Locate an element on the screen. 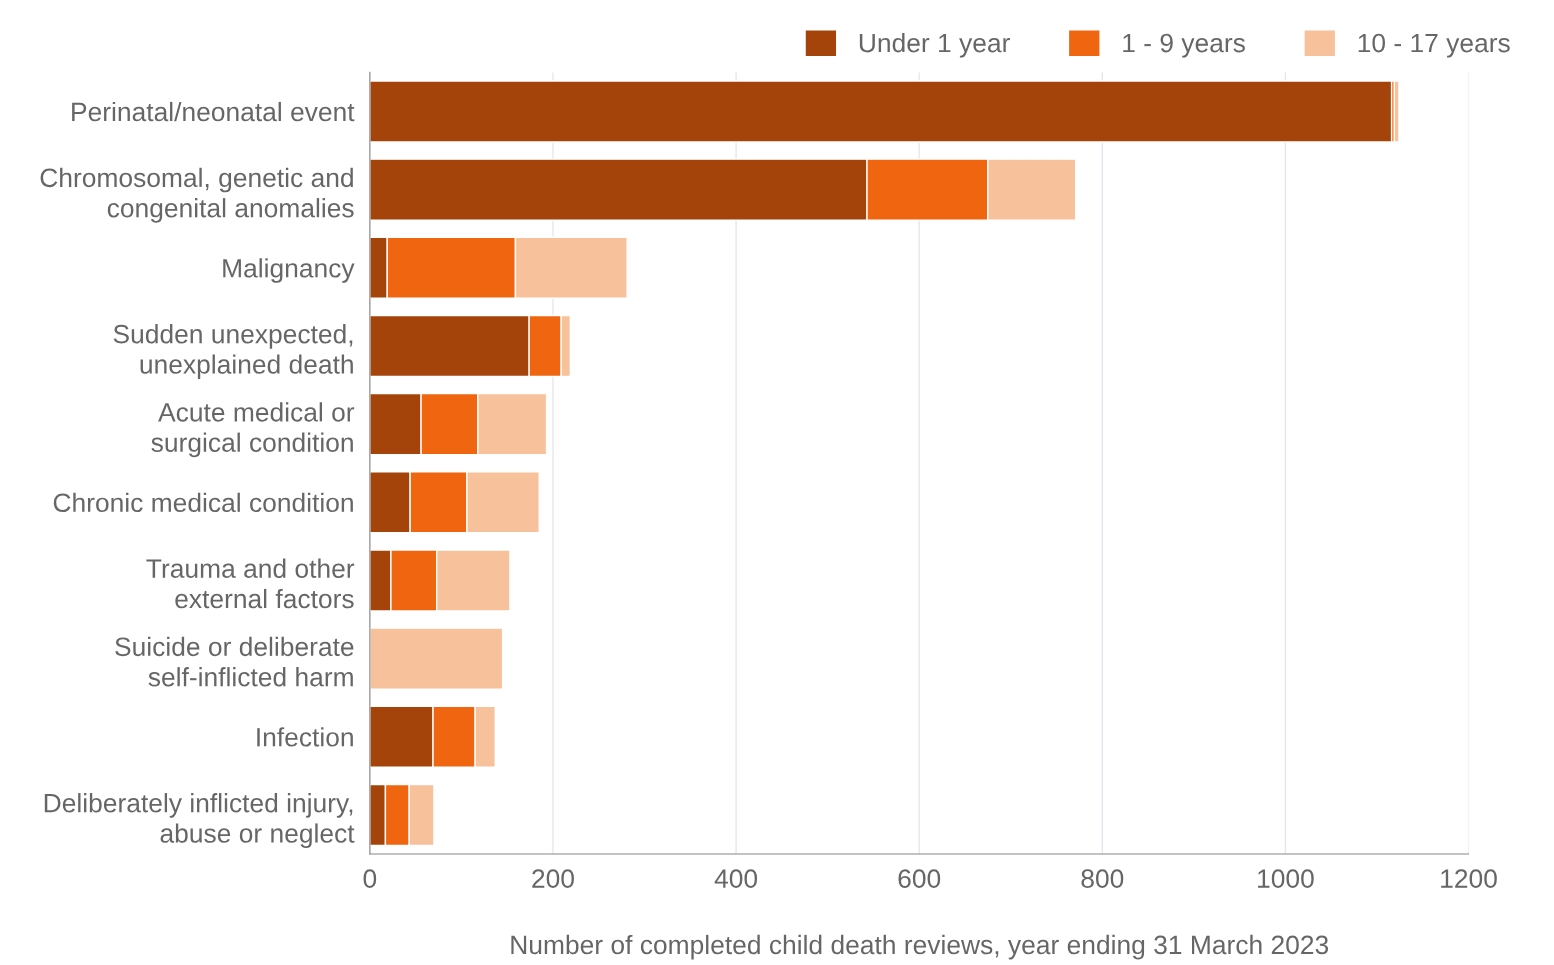 This screenshot has width=1554, height=965. y-tick-label: Chronic medical condition is located at coordinates (203, 502).